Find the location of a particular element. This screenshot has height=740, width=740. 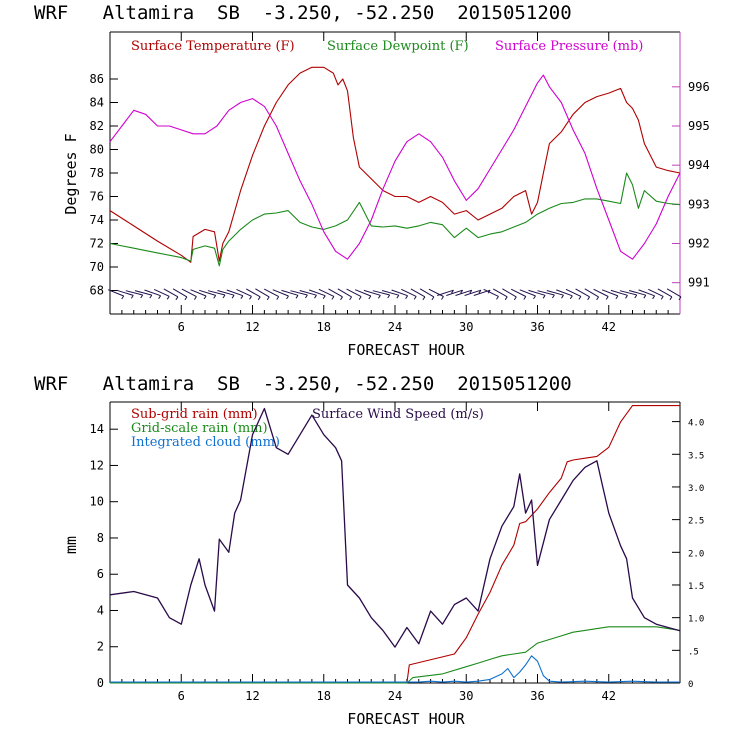

bottom-y-tick-label: 8 is located at coordinates (100, 538).